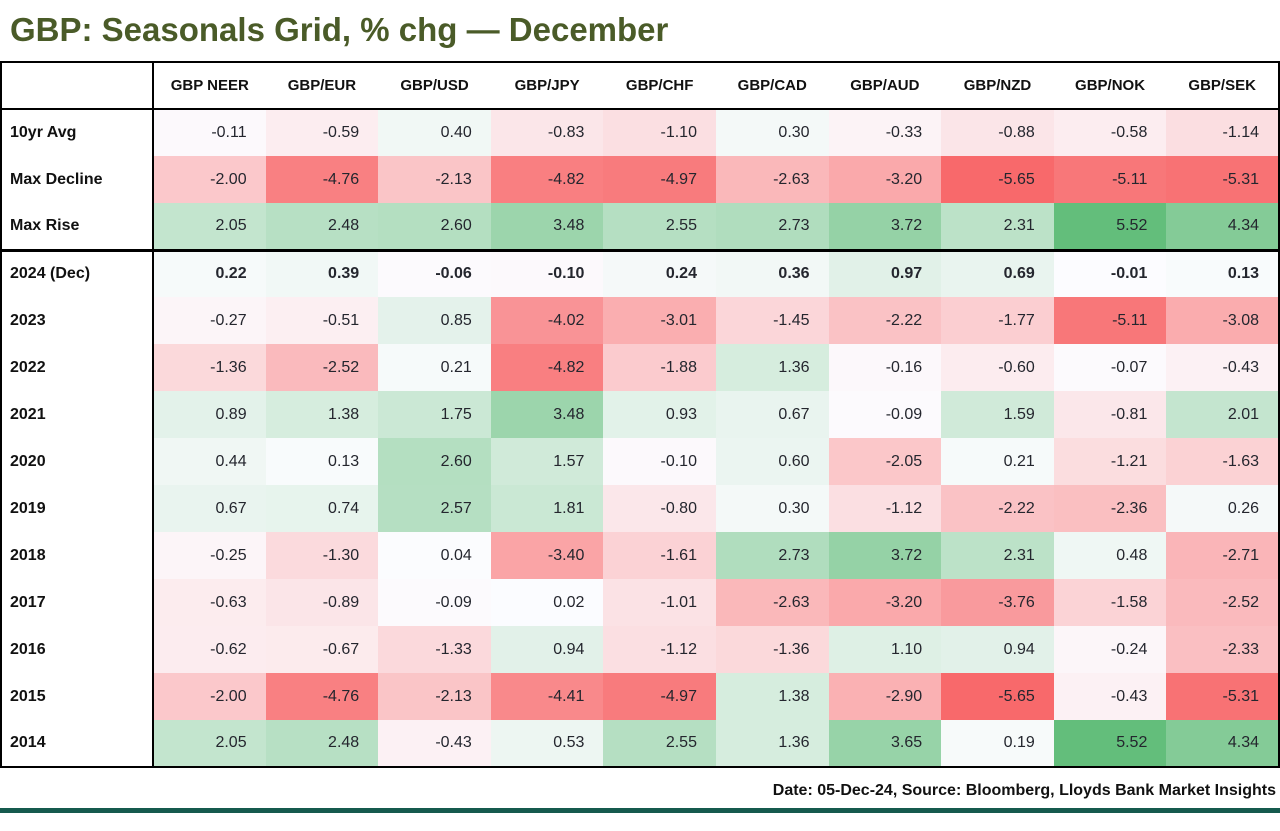 This screenshot has height=831, width=1280. Describe the element at coordinates (322, 132) in the screenshot. I see `heatmap-cell: -0.59` at that location.